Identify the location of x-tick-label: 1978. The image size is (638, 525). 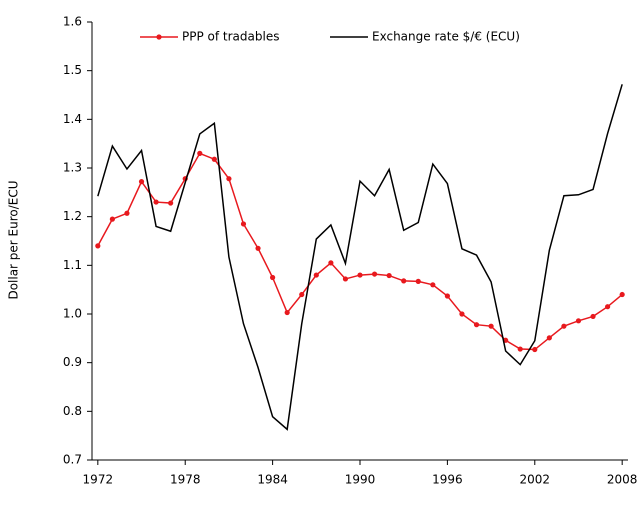
(185, 480).